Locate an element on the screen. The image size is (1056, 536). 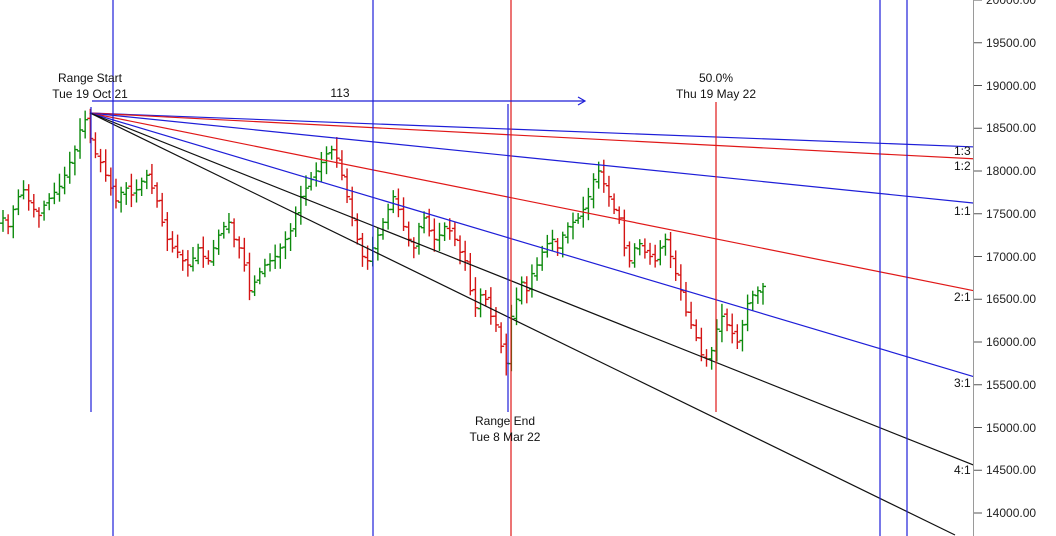
y-tick-label: 16500.00 is located at coordinates (1011, 299).